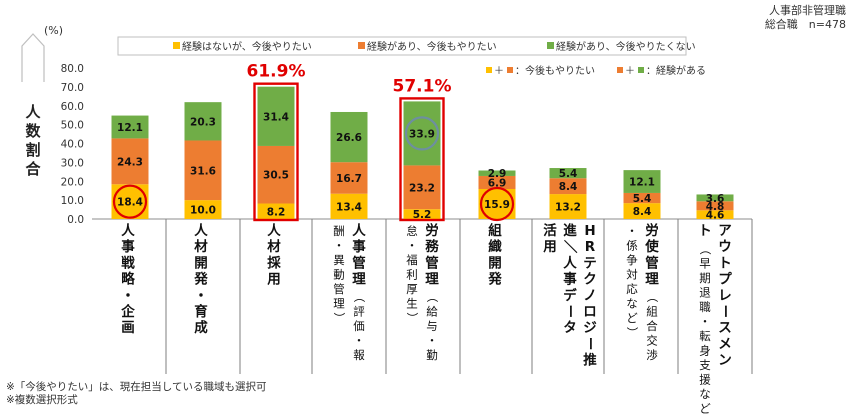 This screenshot has width=858, height=420. What do you see at coordinates (642, 183) in the screenshot?
I see `data-label: 12.1` at bounding box center [642, 183].